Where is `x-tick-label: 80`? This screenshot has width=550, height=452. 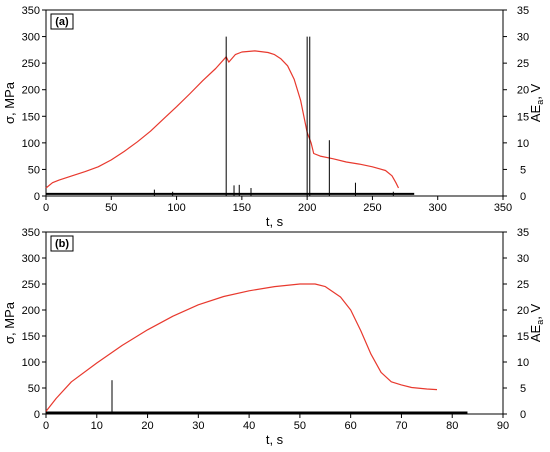 x-tick-label: 80 is located at coordinates (452, 426).